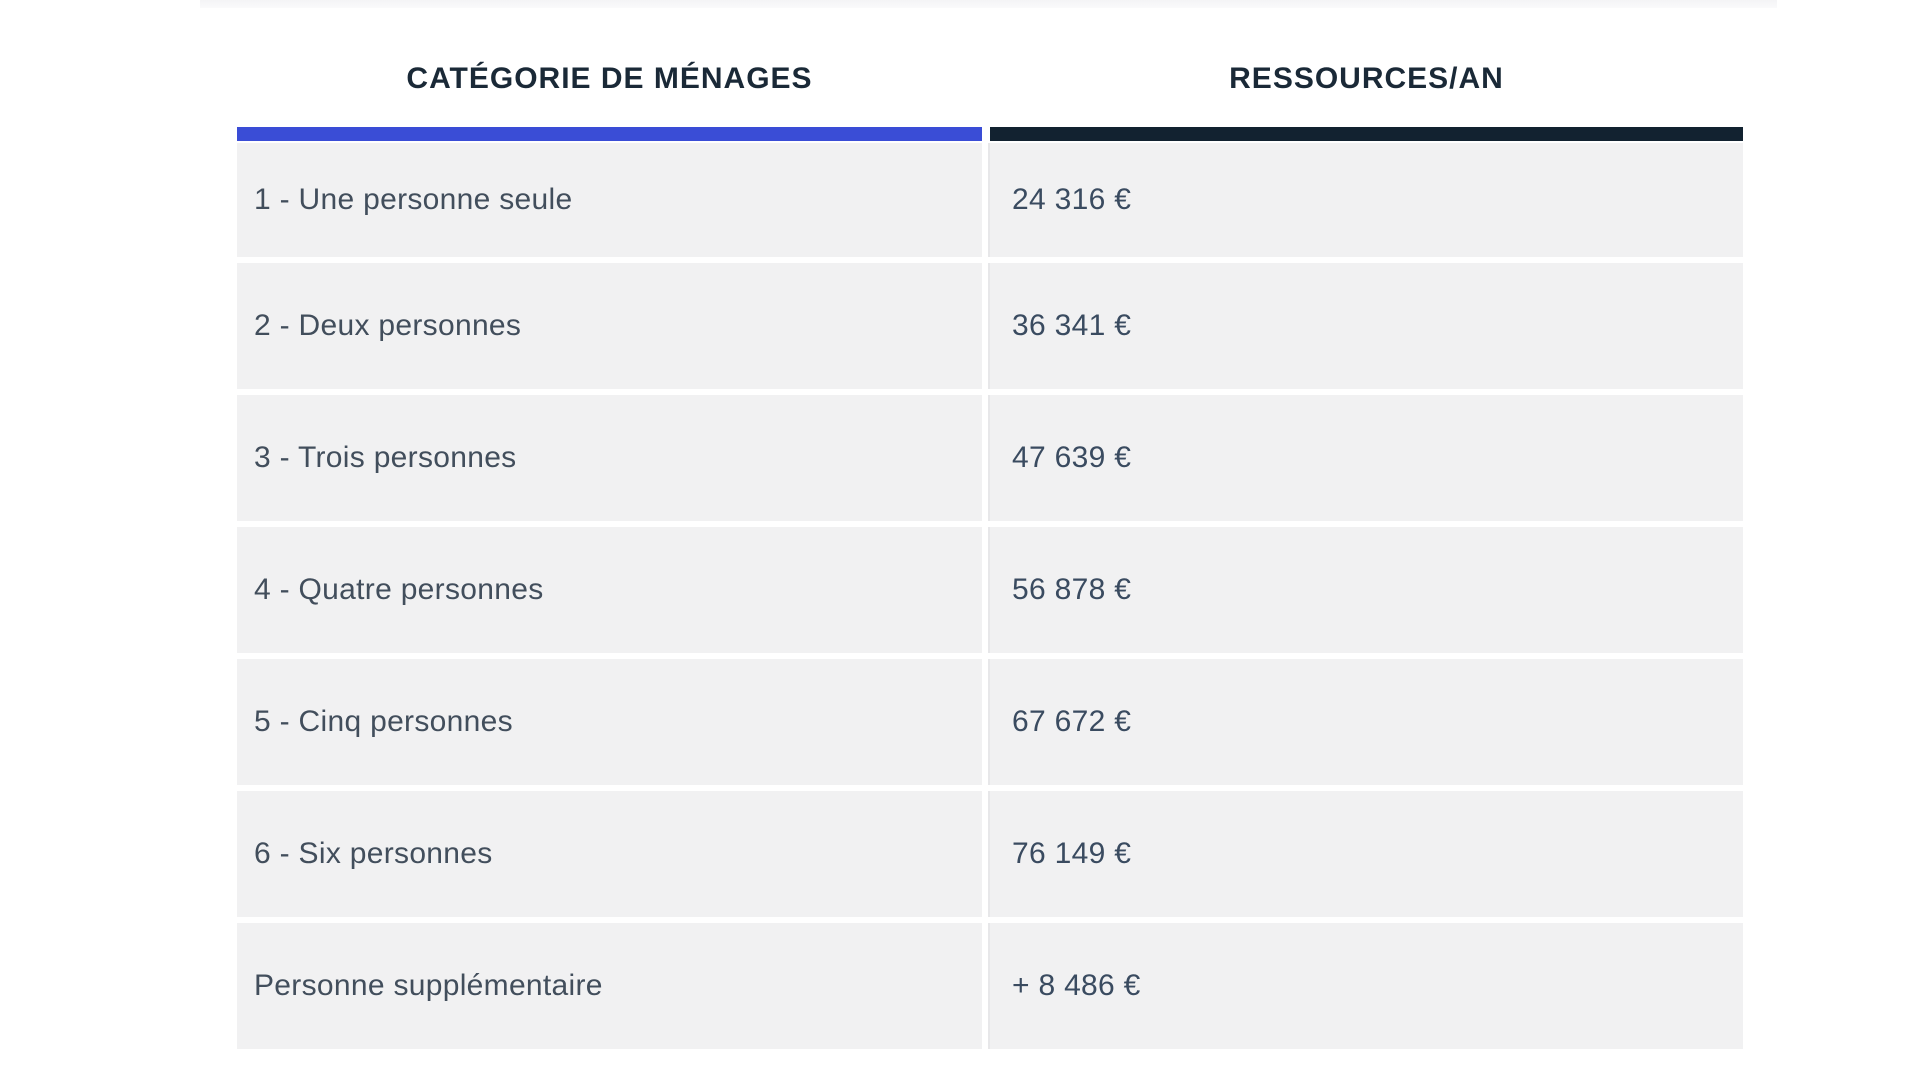 This screenshot has height=1080, width=1920. I want to click on table-row: 5 - Cinq personnes 67 672 €, so click(990, 722).